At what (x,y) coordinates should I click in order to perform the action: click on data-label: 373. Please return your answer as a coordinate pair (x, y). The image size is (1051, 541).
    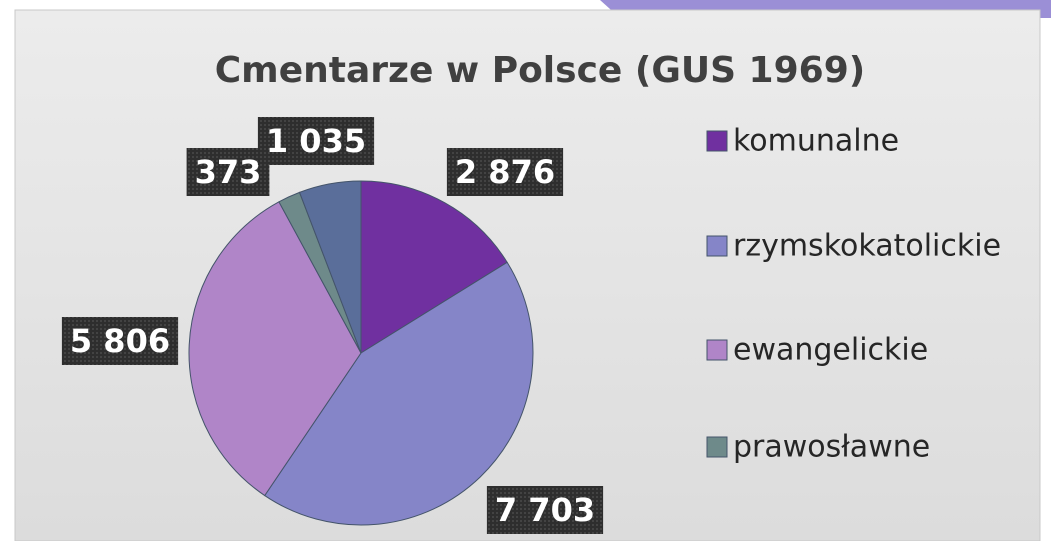
    Looking at the image, I should click on (228, 172).